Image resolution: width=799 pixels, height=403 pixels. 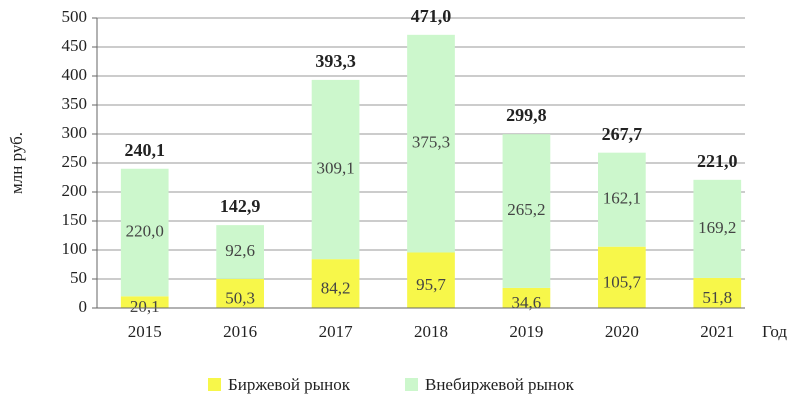 What do you see at coordinates (717, 161) in the screenshot?
I see `total-label: 221,0` at bounding box center [717, 161].